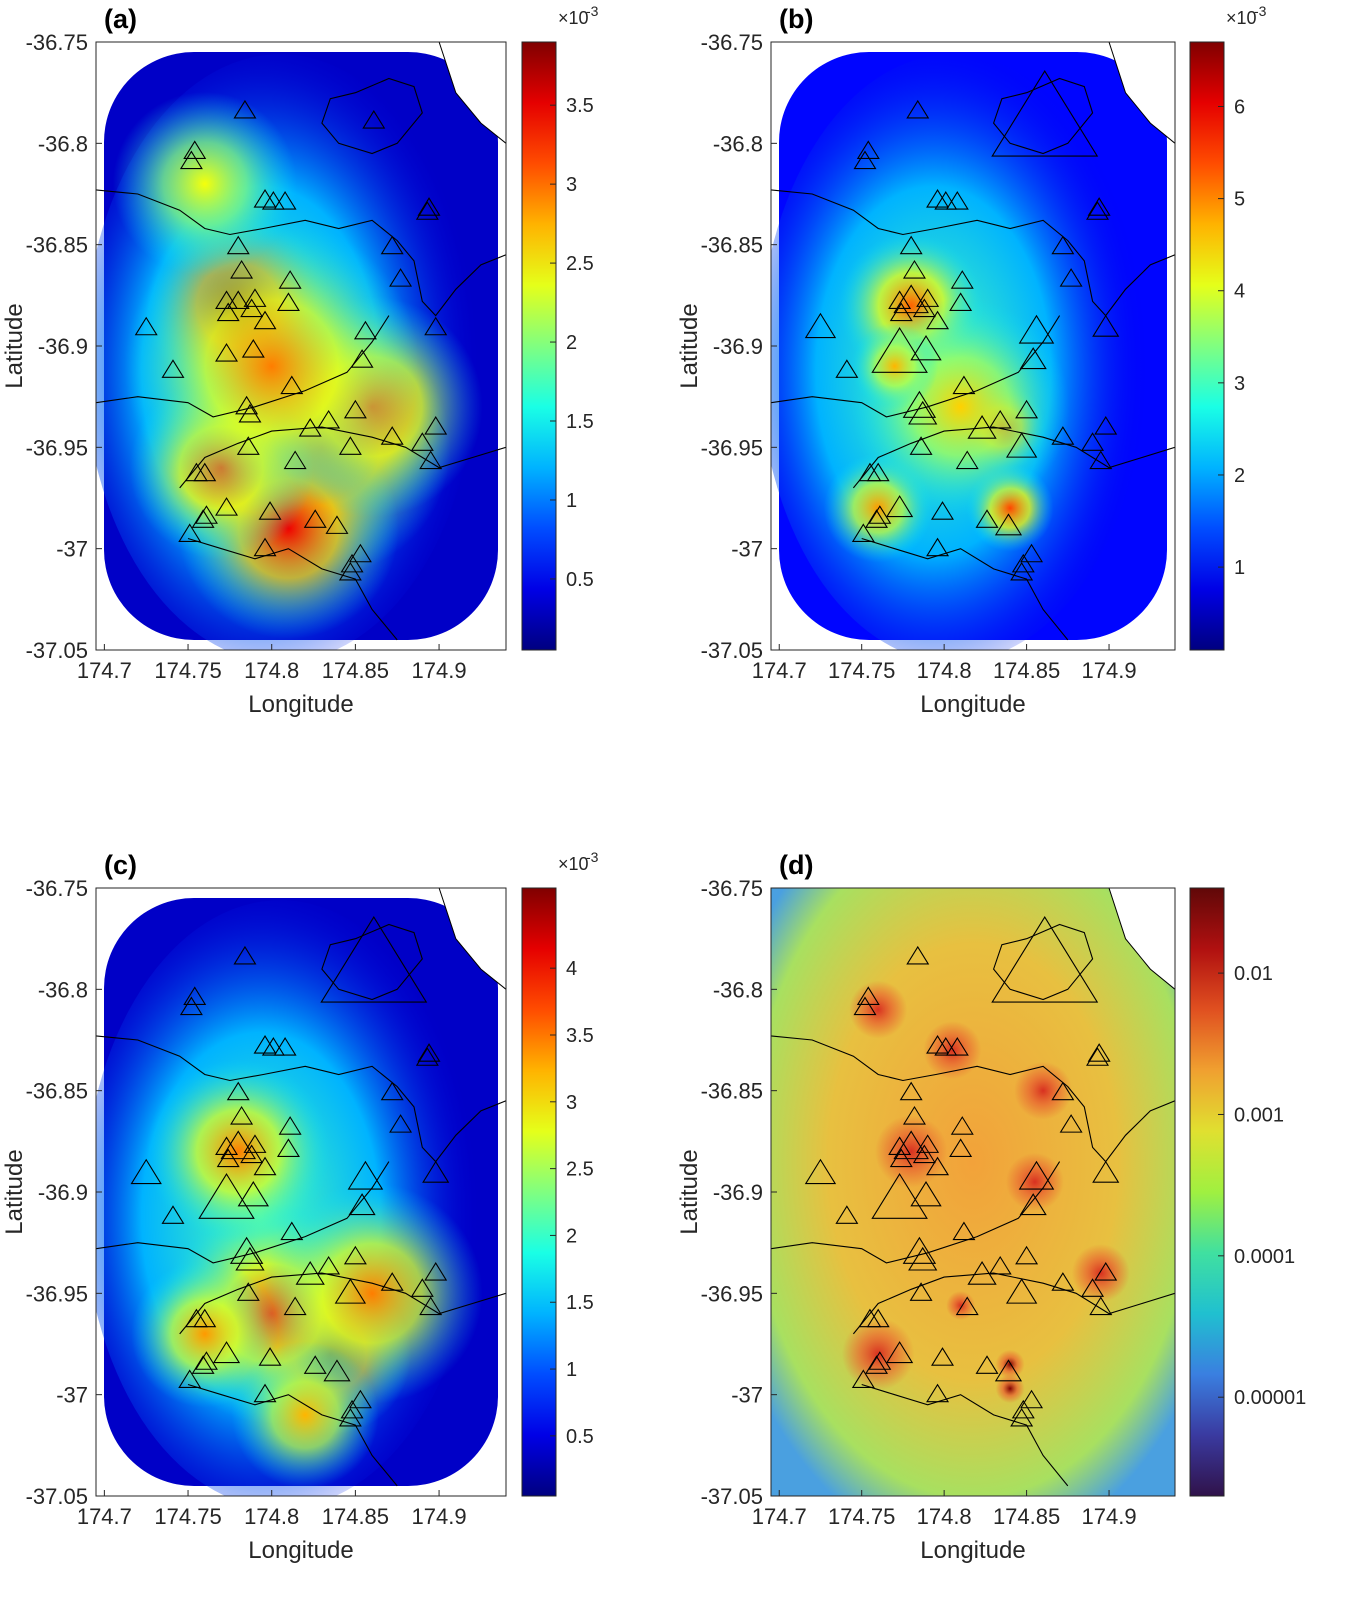 This screenshot has height=1614, width=1354. Describe the element at coordinates (63, 346) in the screenshot. I see `y-tick-label: -36.9` at that location.